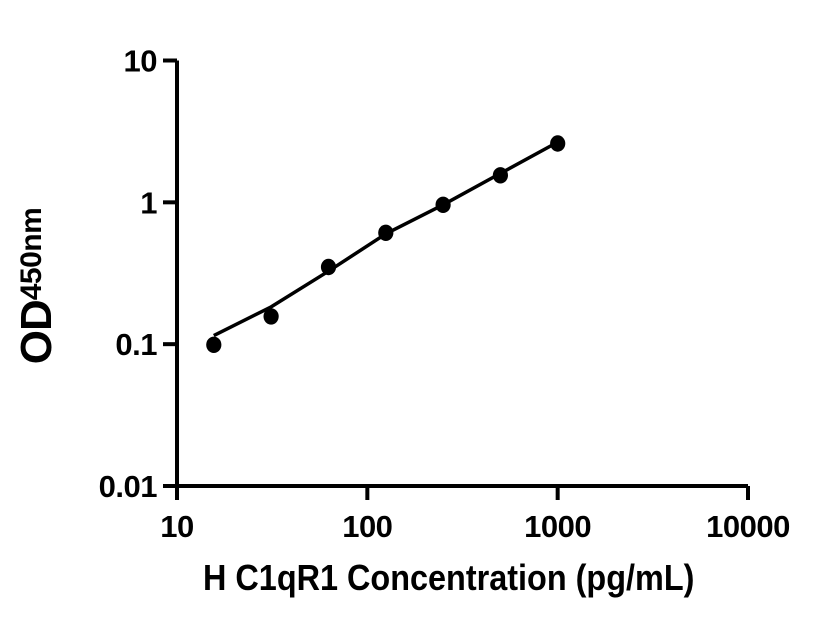  I want to click on x-tick-label: 10000, so click(748, 526).